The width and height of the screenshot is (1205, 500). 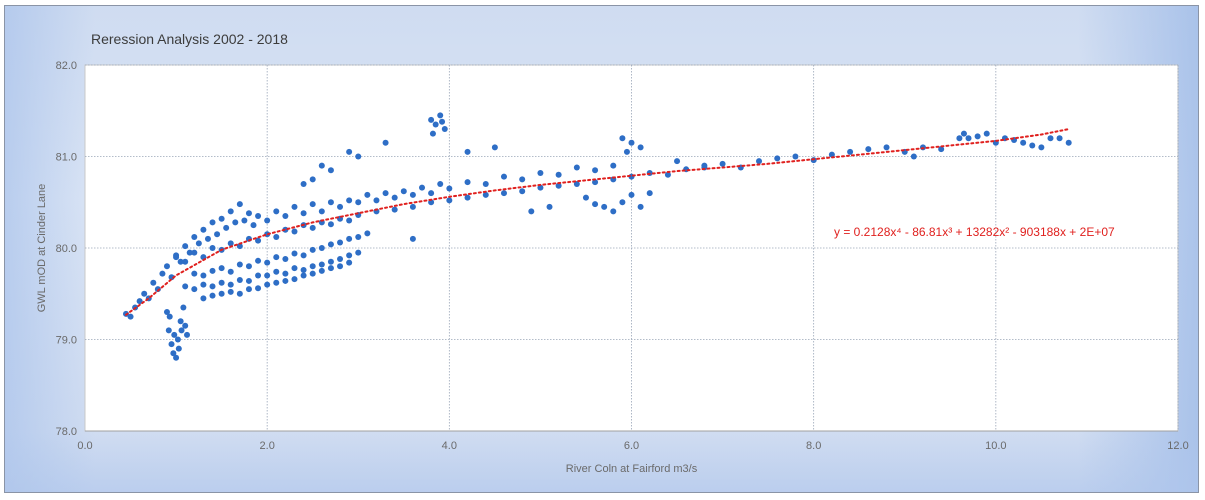 What do you see at coordinates (66, 249) in the screenshot?
I see `y-tick-label: 80.0` at bounding box center [66, 249].